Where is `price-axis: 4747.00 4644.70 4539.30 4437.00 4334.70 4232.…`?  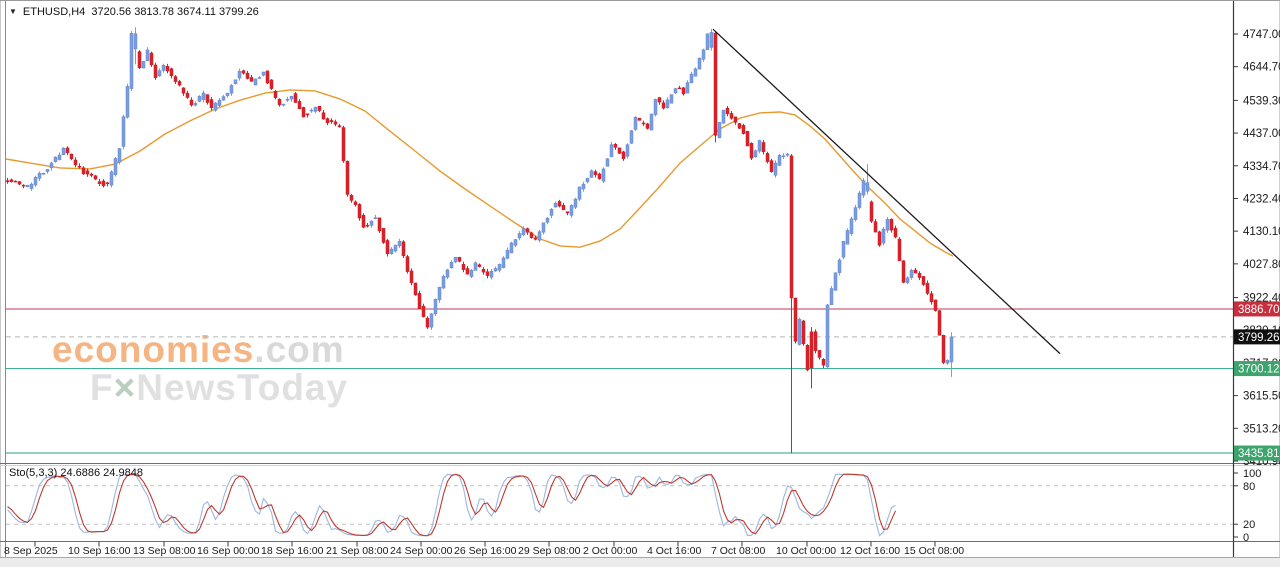 price-axis: 4747.00 4644.70 4539.30 4437.00 4334.70 4232.… is located at coordinates (1256, 279).